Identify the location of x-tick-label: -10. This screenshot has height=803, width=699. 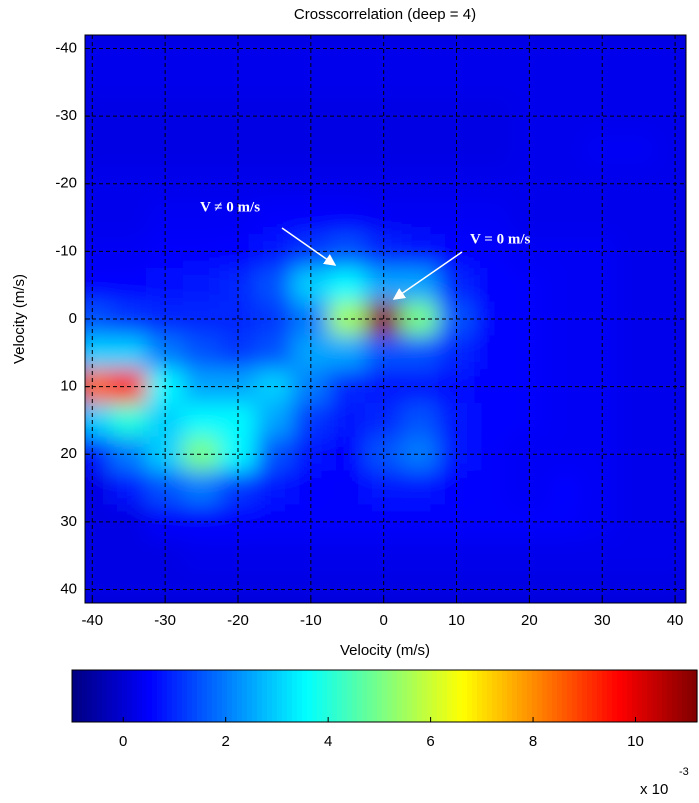
(311, 620).